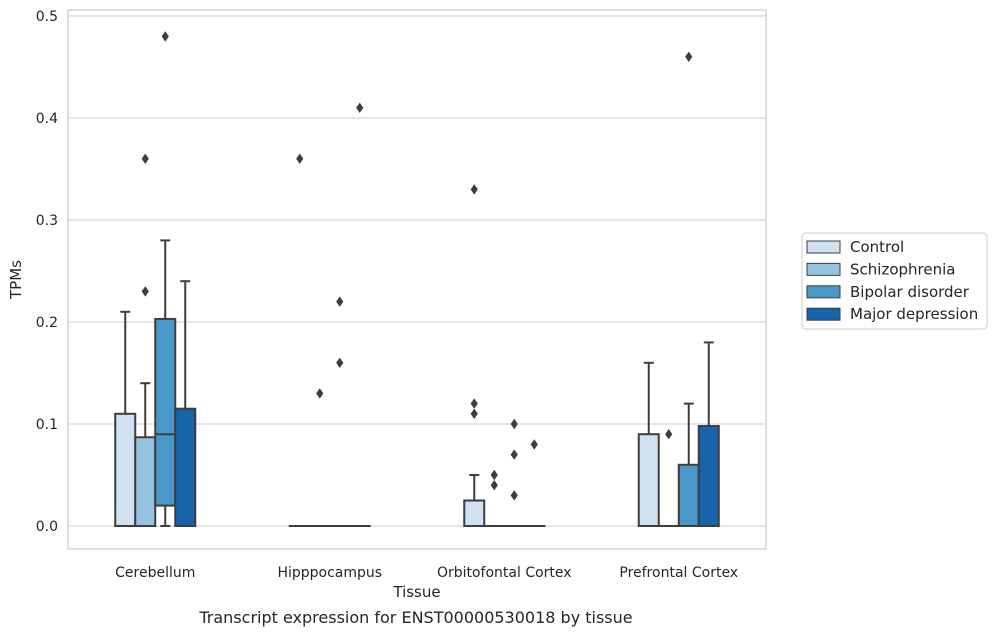  What do you see at coordinates (329, 573) in the screenshot?
I see `x-tick-label: Hipppocampus` at bounding box center [329, 573].